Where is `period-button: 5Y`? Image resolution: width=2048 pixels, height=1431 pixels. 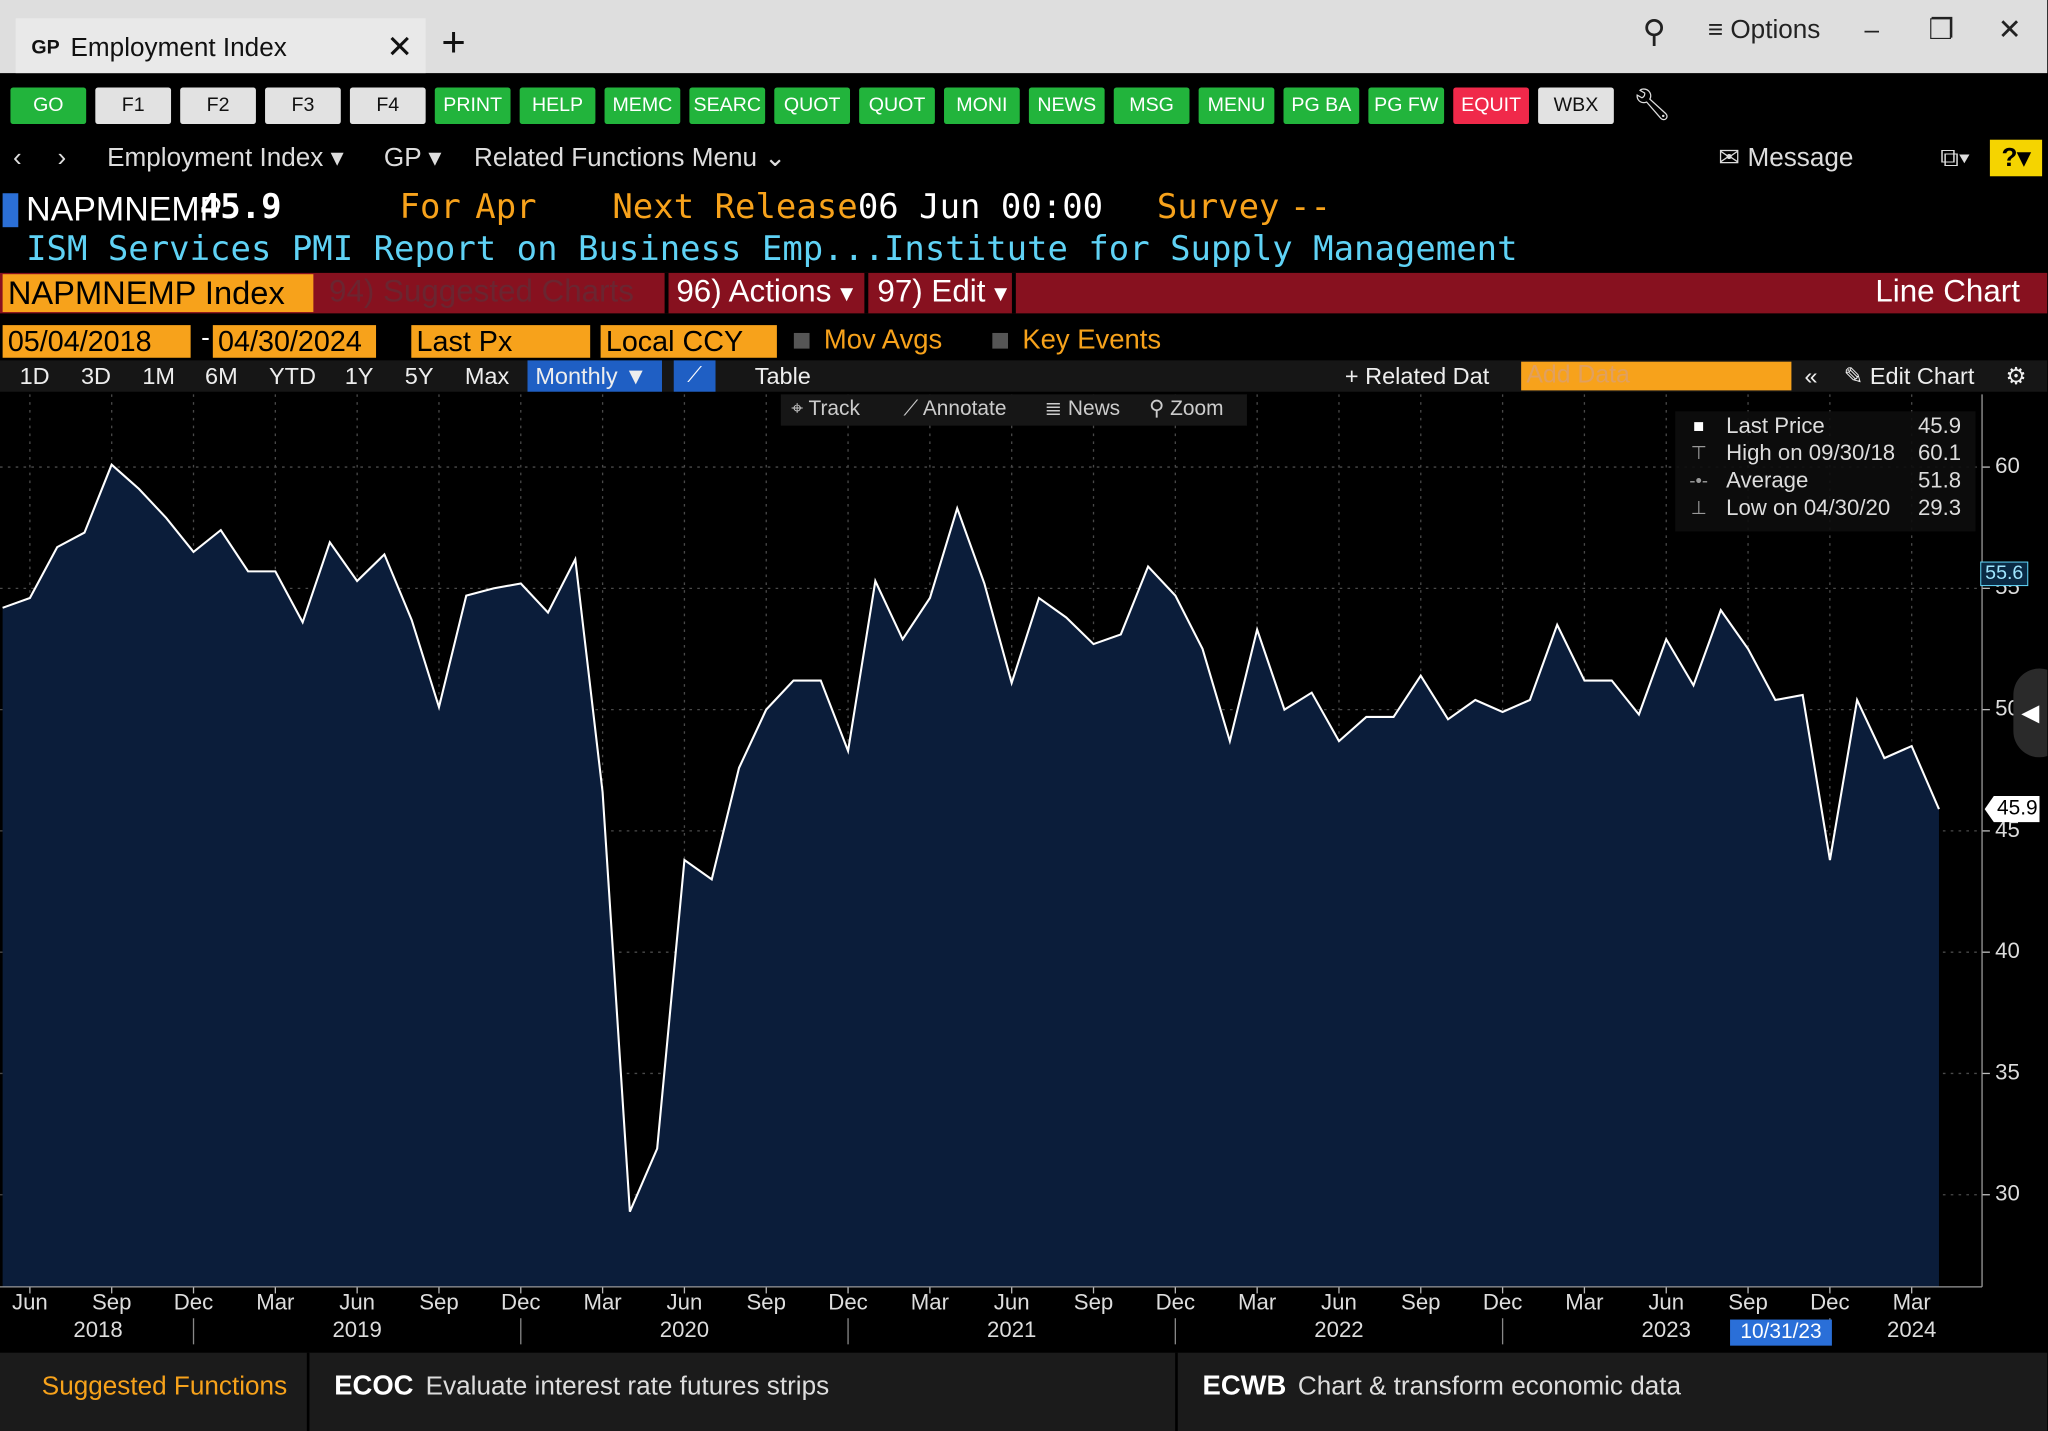 period-button: 5Y is located at coordinates (419, 376).